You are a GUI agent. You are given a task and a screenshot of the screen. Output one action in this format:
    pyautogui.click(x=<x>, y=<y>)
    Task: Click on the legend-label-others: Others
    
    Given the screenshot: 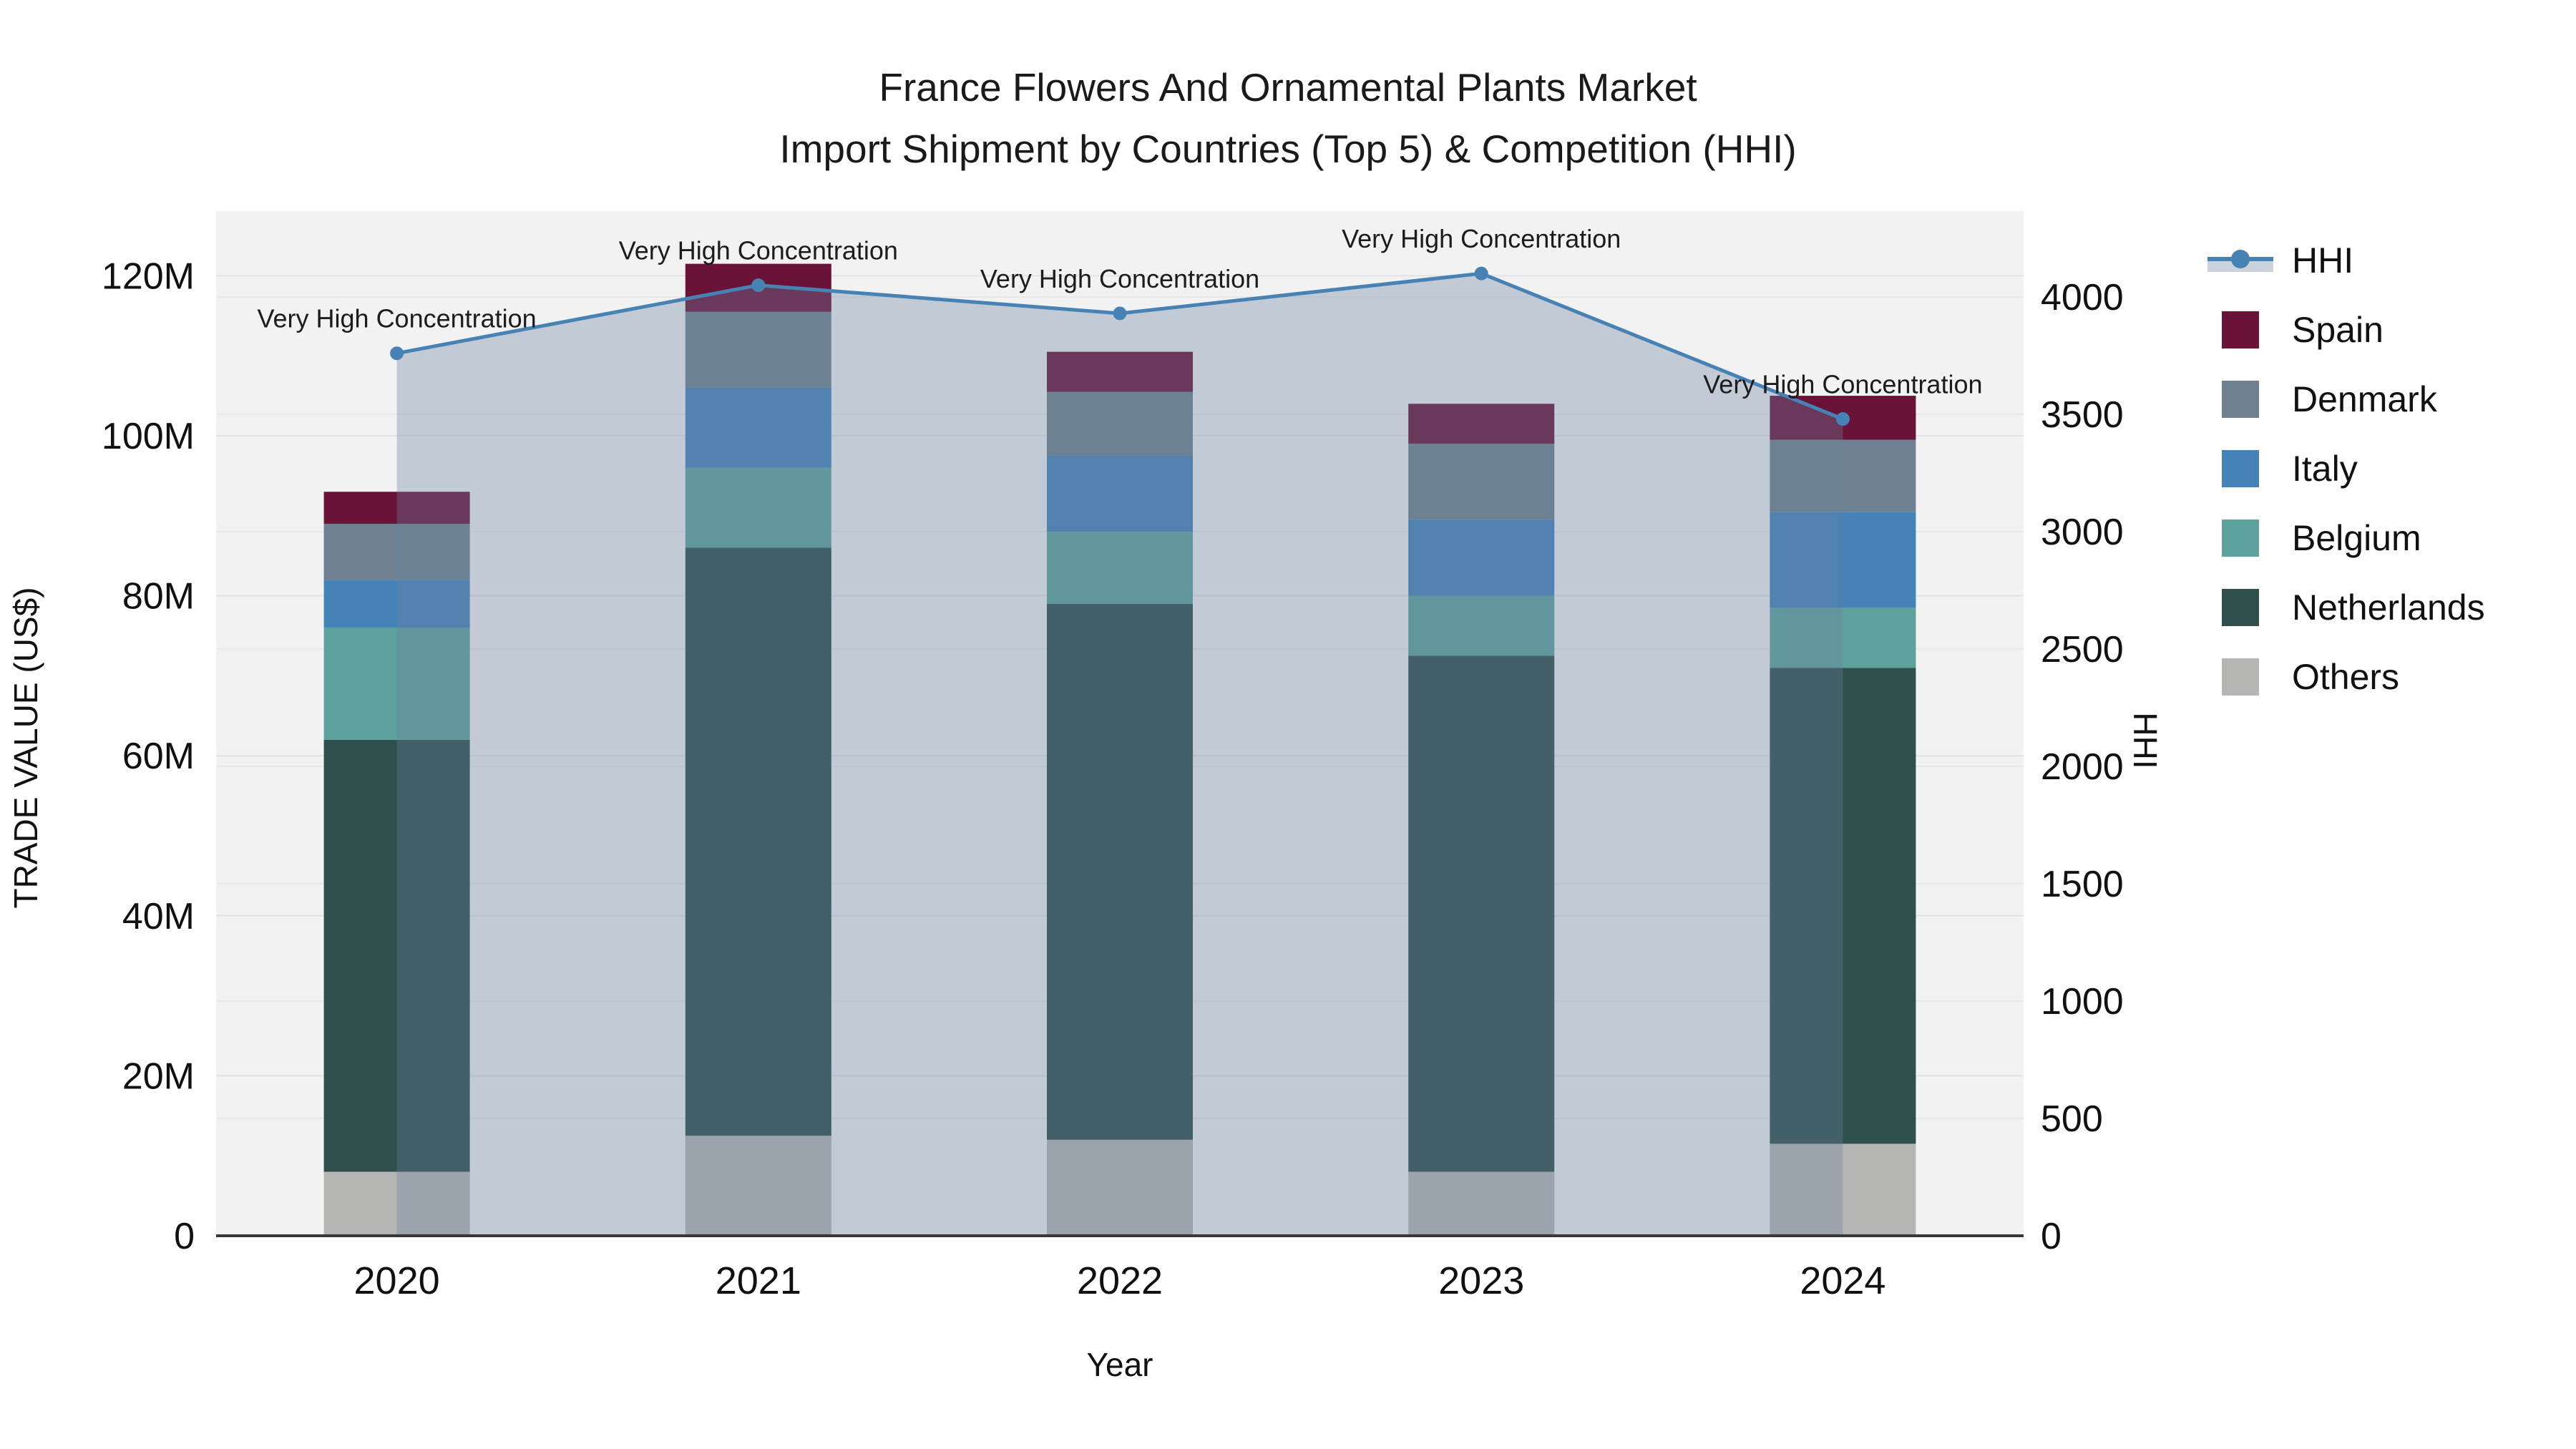 What is the action you would take?
    pyautogui.click(x=2346, y=676)
    